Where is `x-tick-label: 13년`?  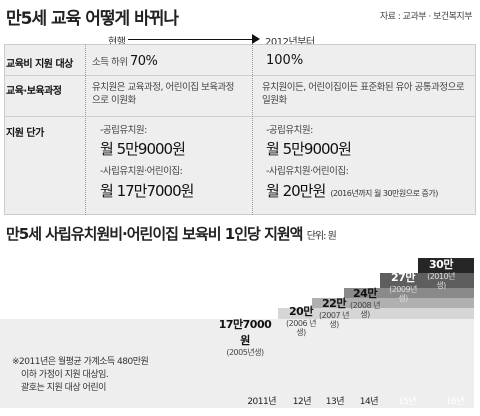
x-tick-label: 13년 is located at coordinates (335, 402).